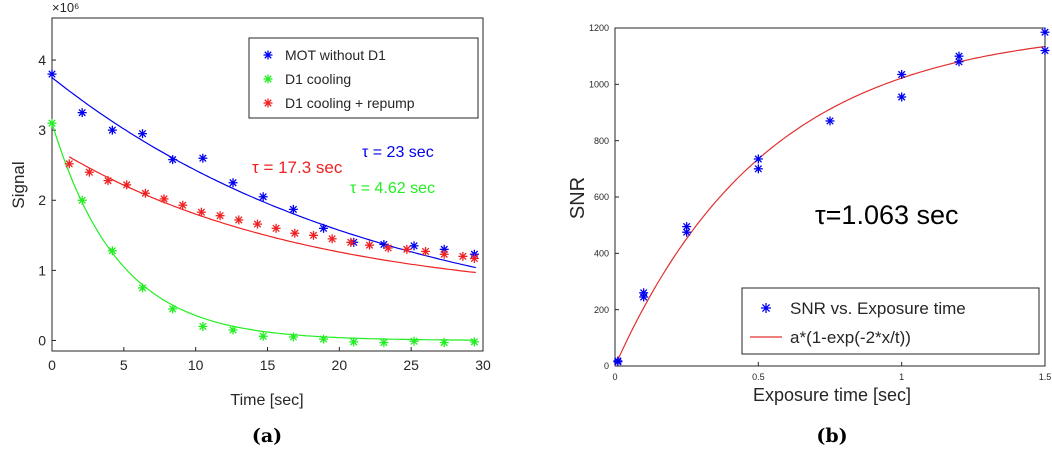 This screenshot has height=460, width=1052. What do you see at coordinates (599, 28) in the screenshot?
I see `panel-b-ytick-label-6: 1200` at bounding box center [599, 28].